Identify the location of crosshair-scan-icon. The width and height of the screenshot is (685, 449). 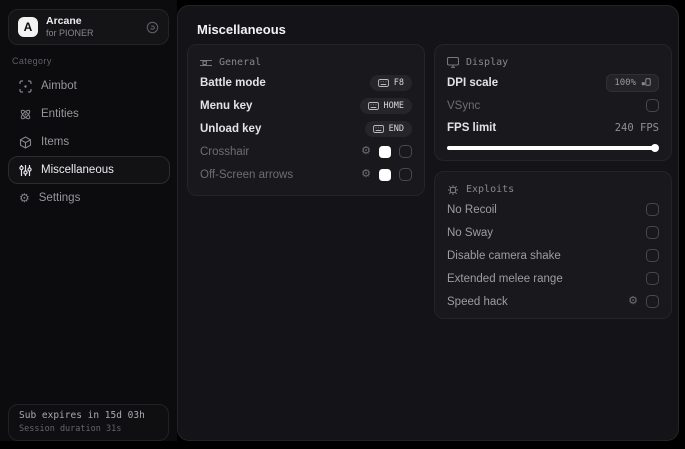
(25, 86).